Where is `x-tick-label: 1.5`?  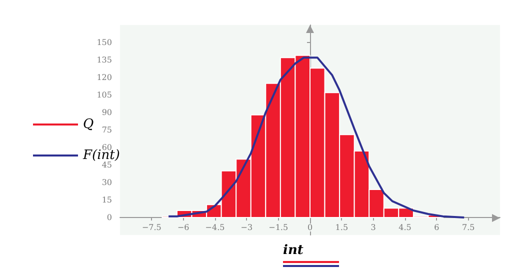
x-tick-label: 1.5 is located at coordinates (341, 227).